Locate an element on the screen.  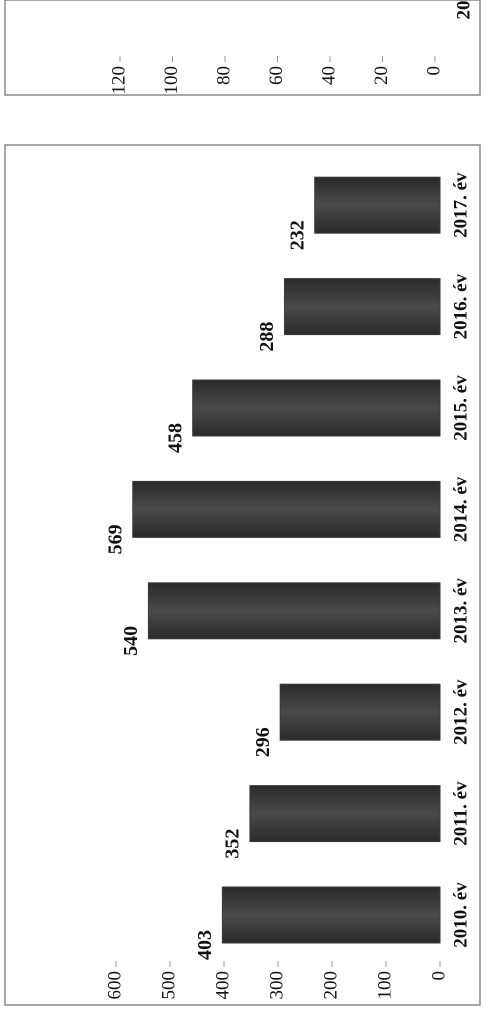
y-tick-label: 40 is located at coordinates (328, 75).